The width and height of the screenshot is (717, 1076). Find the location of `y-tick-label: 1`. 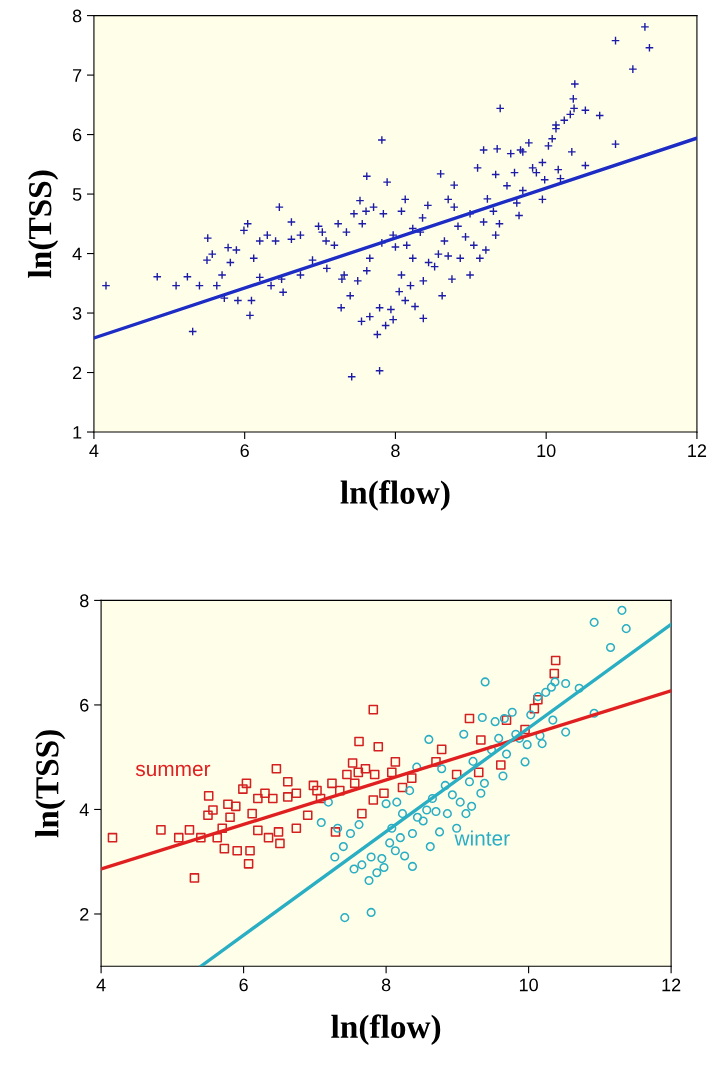

y-tick-label: 1 is located at coordinates (77, 432).